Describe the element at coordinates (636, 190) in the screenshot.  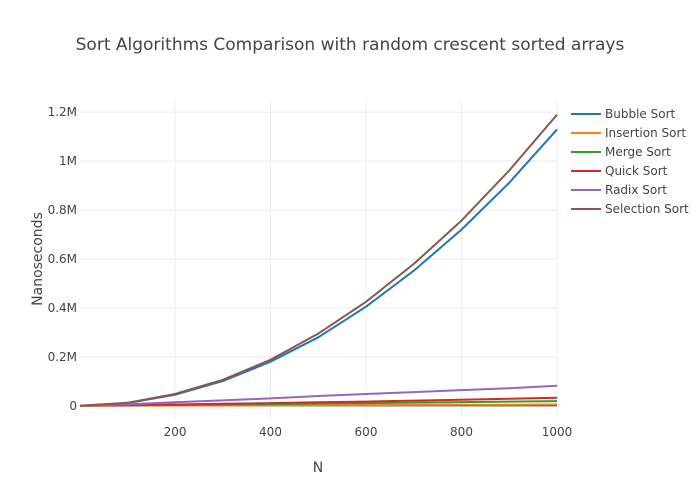
I see `legend-label: Radix Sort` at that location.